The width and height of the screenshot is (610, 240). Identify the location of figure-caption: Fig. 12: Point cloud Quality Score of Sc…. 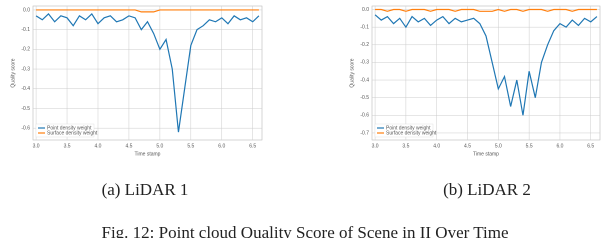
(304, 230).